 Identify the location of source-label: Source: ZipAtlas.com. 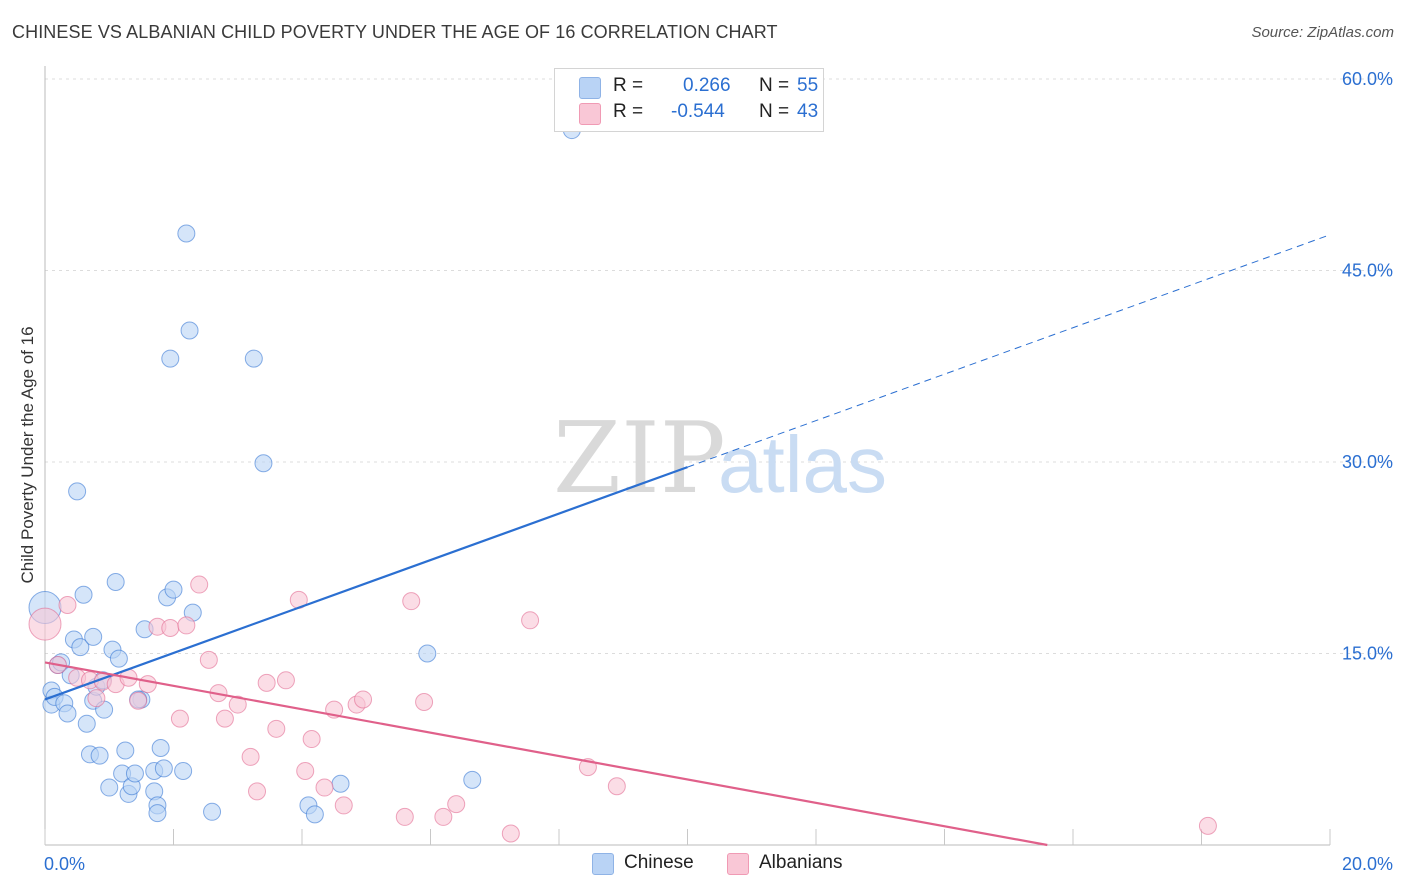
(1322, 32).